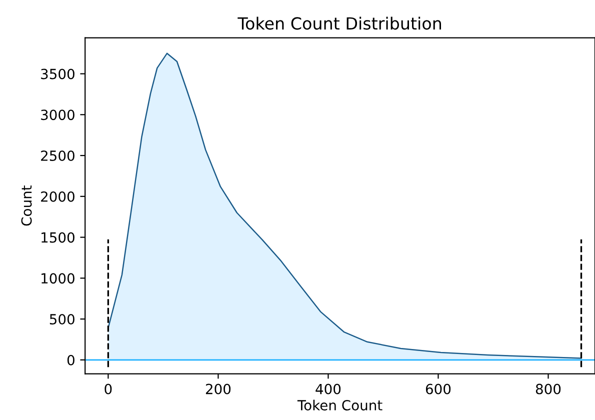  Describe the element at coordinates (57, 155) in the screenshot. I see `y-tick-label: 2500` at that location.